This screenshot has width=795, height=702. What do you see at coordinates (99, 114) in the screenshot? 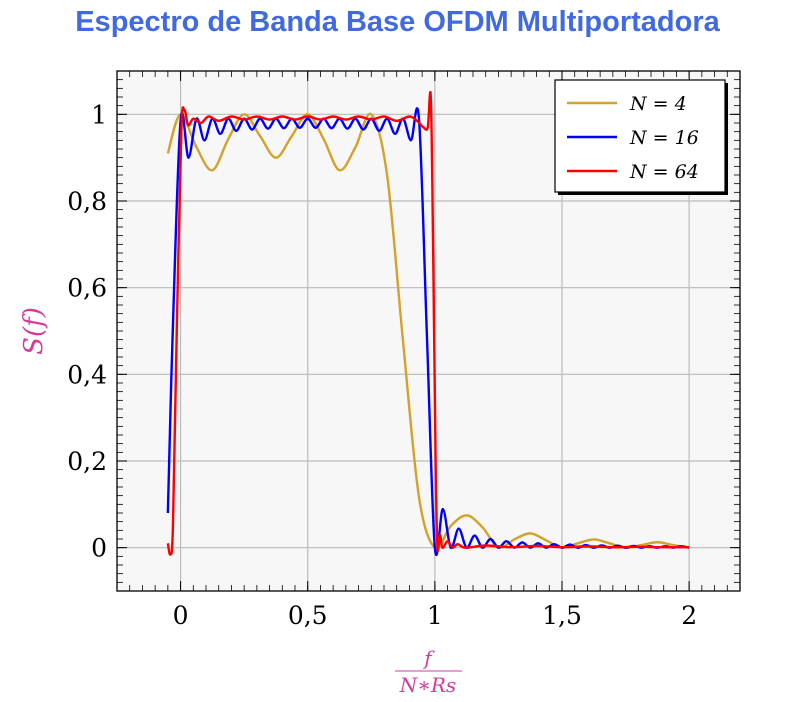
I see `y-tick-label: 1` at bounding box center [99, 114].